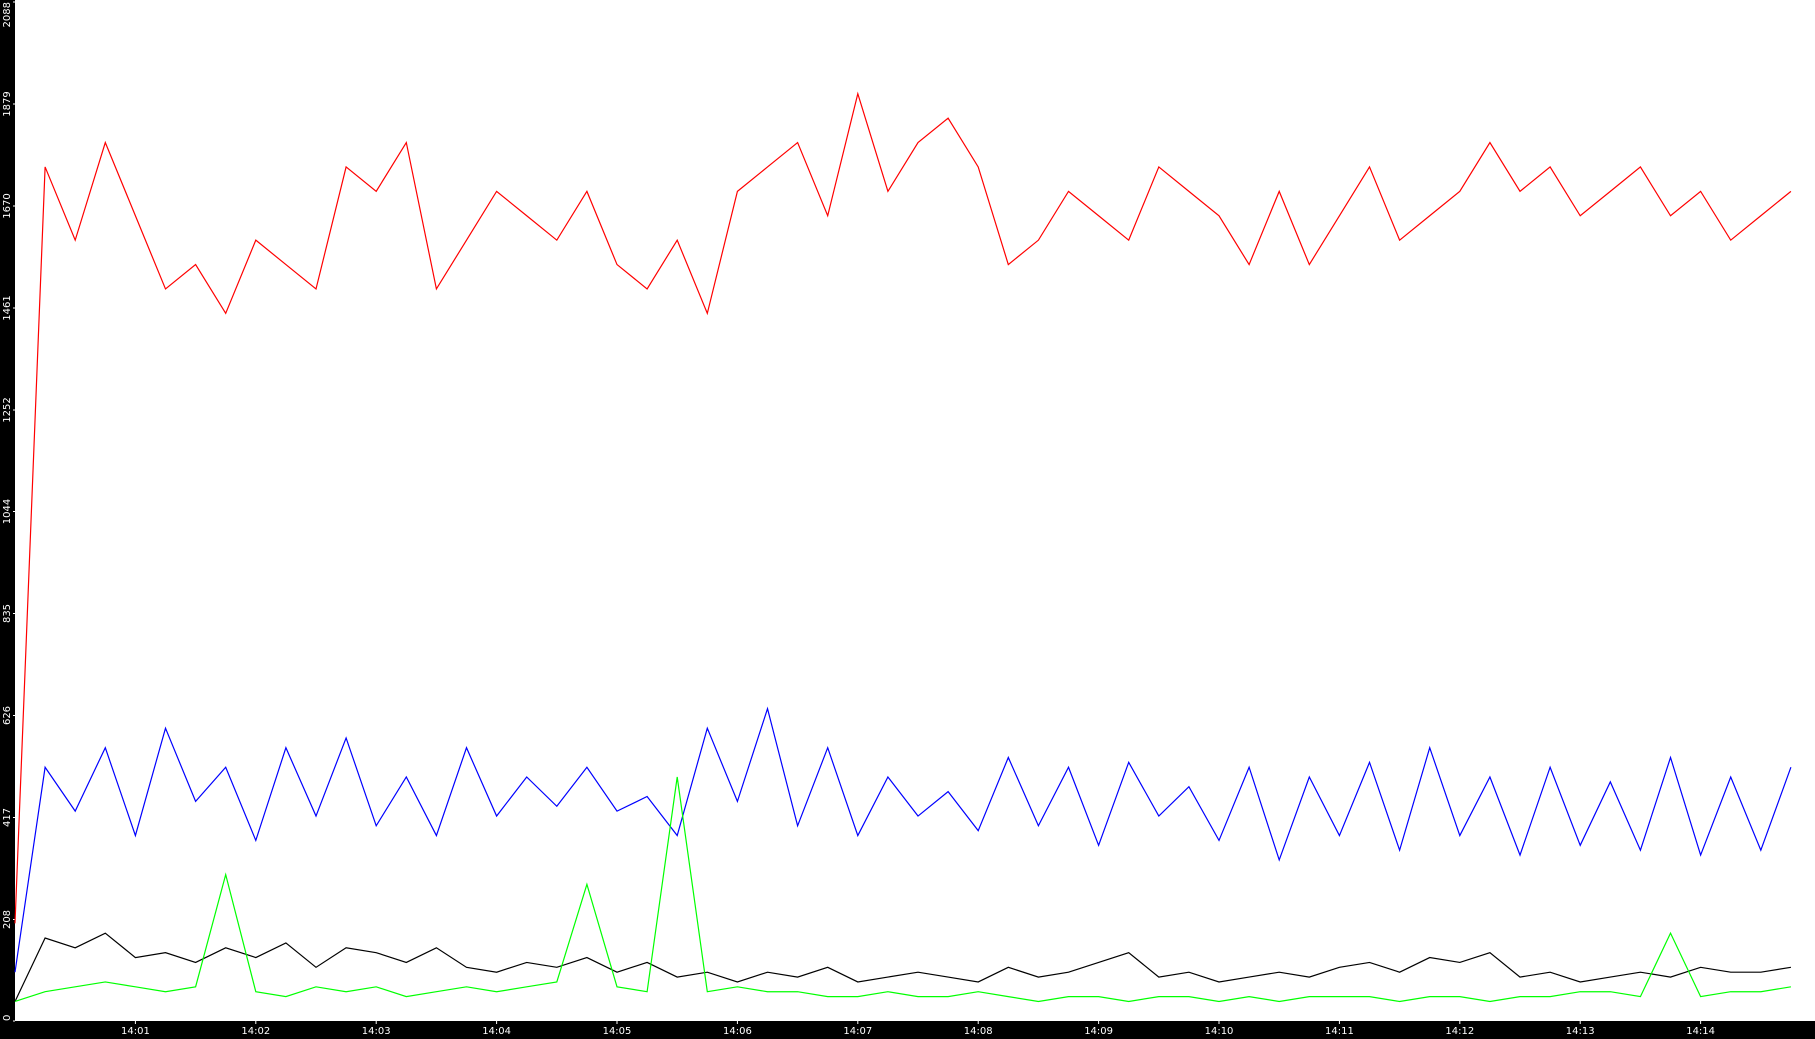 This screenshot has width=1815, height=1039. I want to click on x-axis-bar, so click(907, 1030).